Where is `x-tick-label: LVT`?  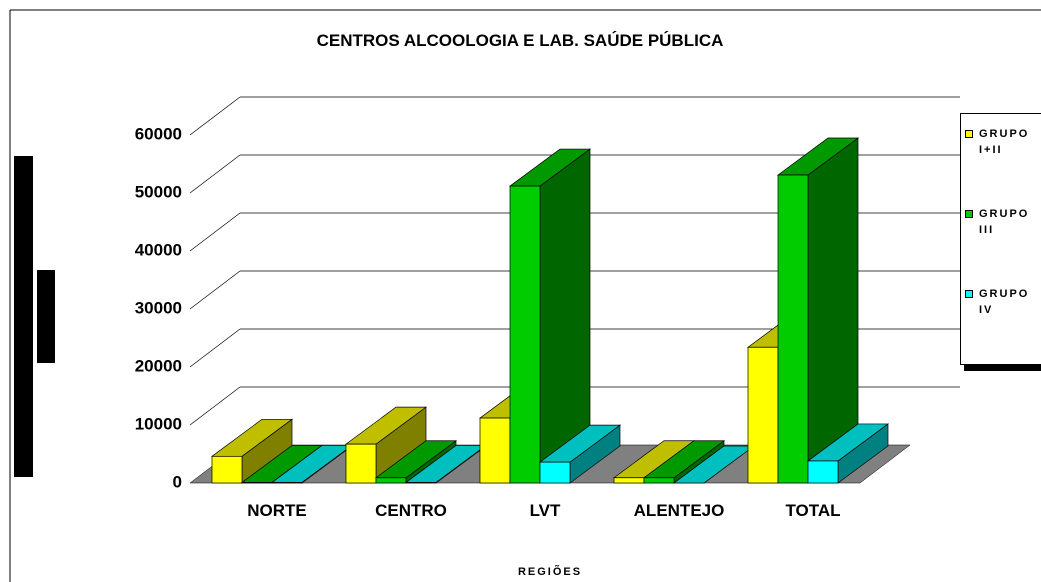
x-tick-label: LVT is located at coordinates (545, 510).